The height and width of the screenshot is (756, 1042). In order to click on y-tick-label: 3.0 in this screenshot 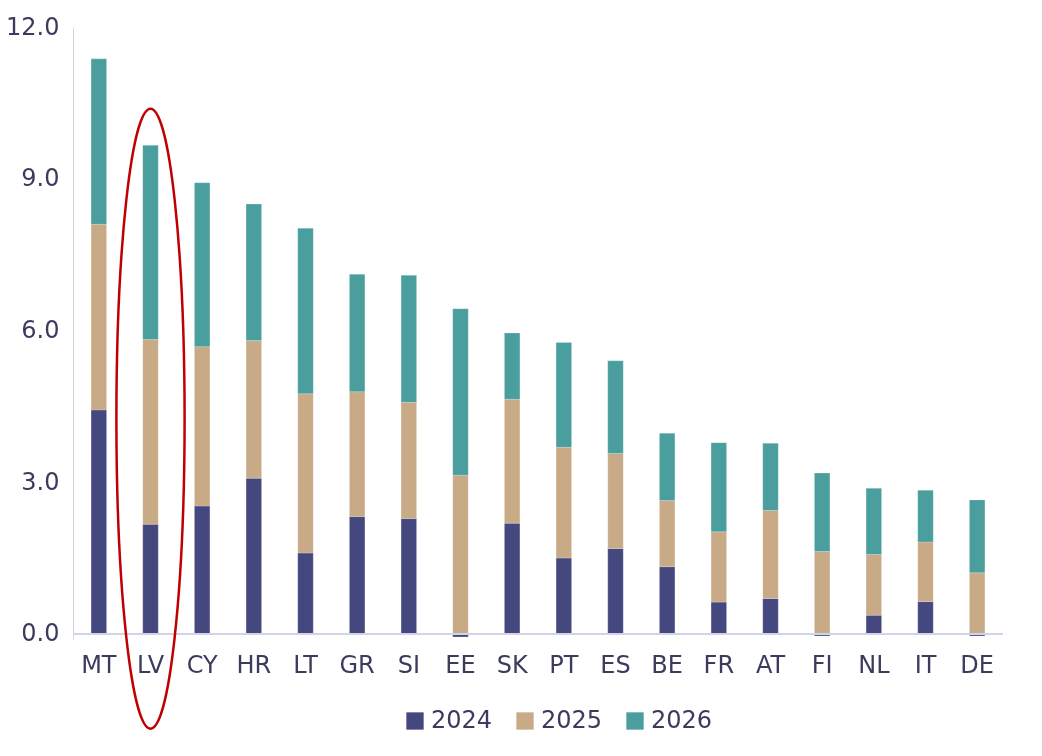, I will do `click(40, 481)`.